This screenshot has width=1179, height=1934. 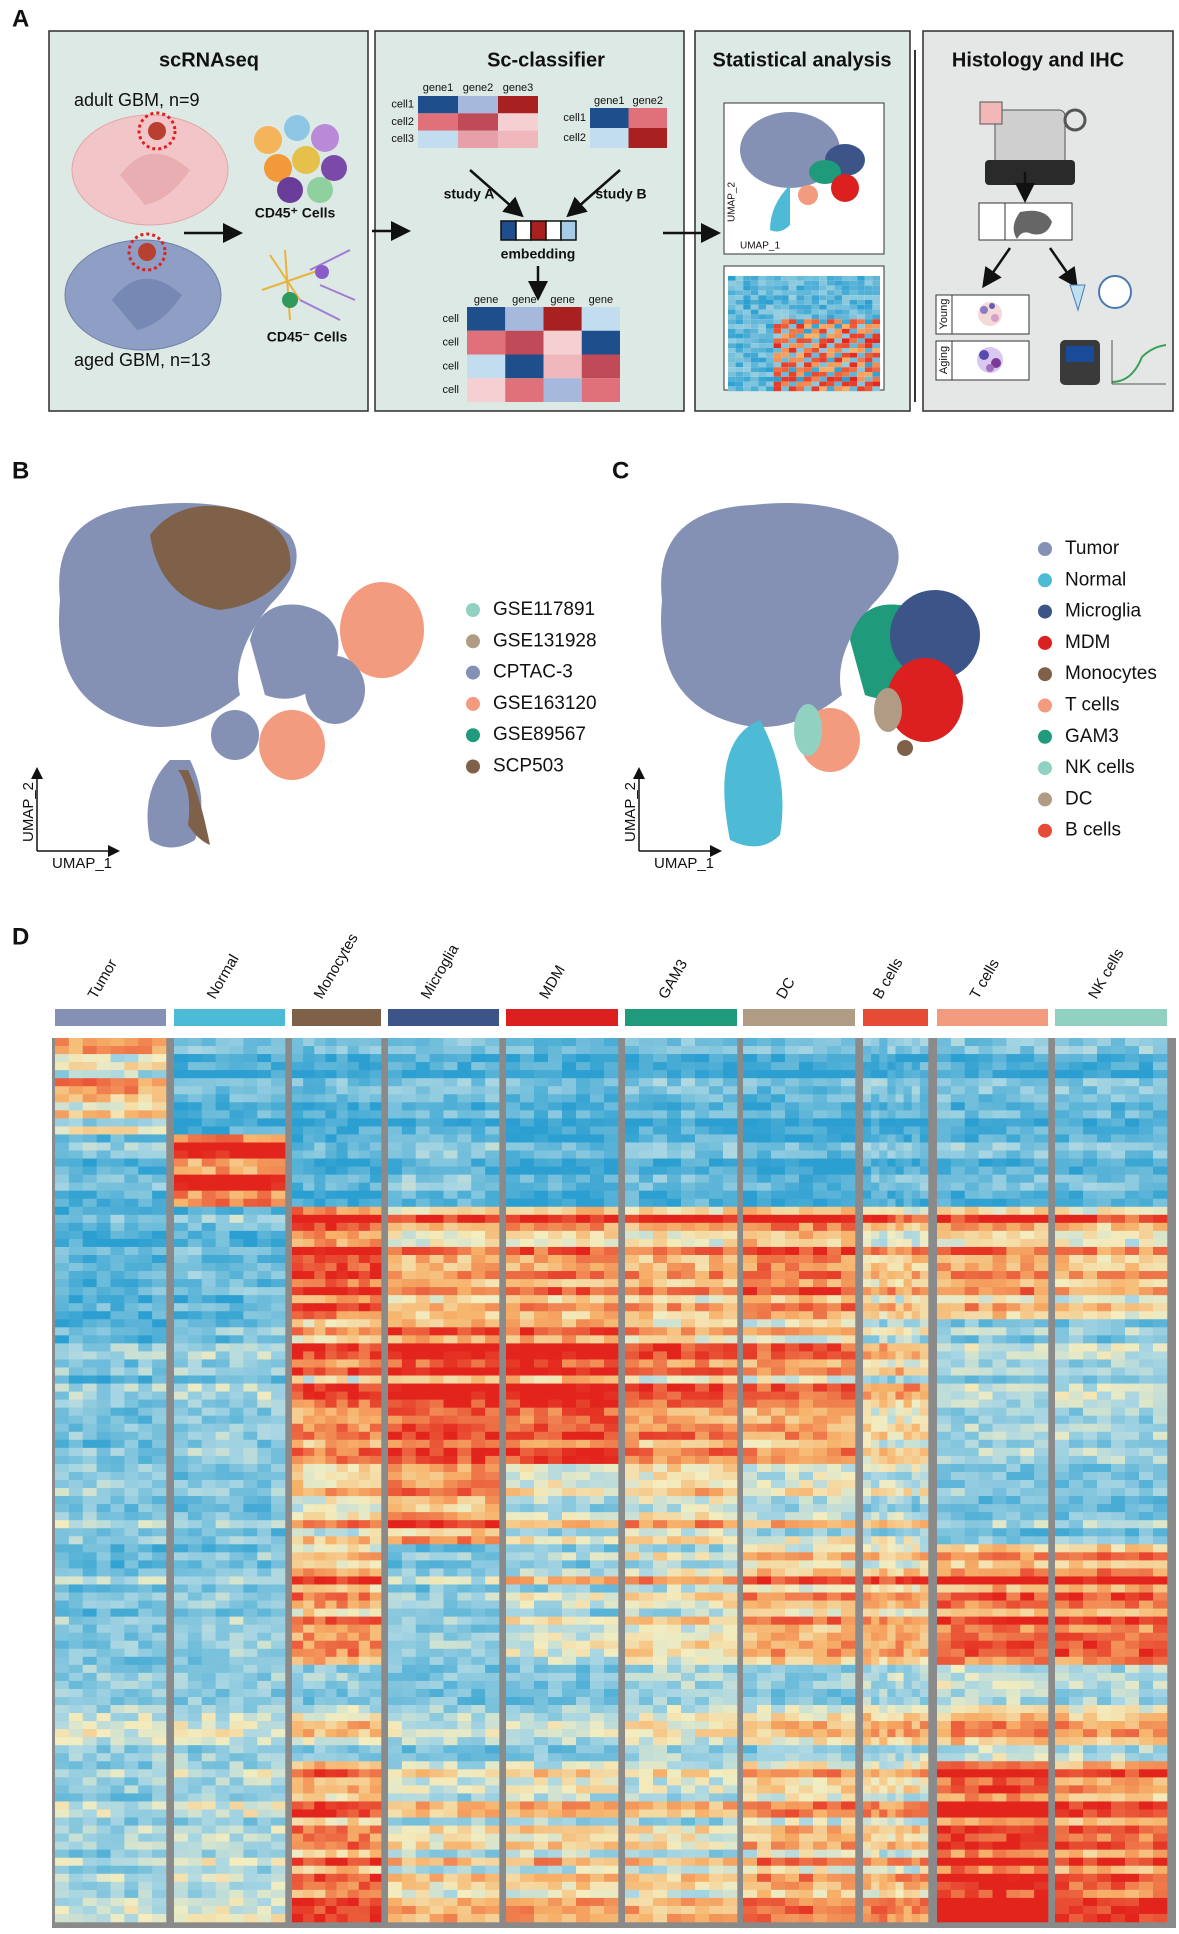 I want to click on box-scrnaseq, so click(x=208, y=221).